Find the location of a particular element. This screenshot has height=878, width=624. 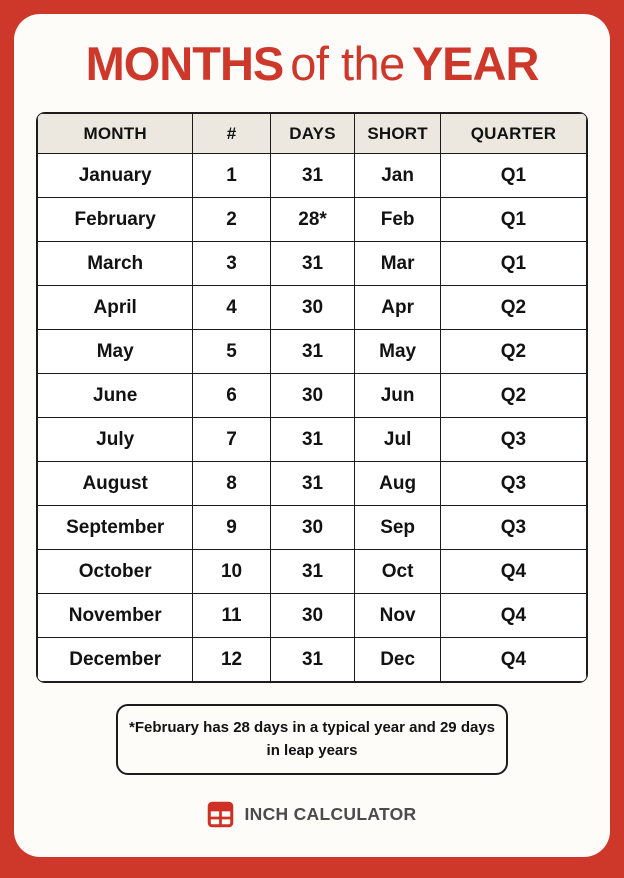

title-word-months: MONTHS is located at coordinates (185, 63).